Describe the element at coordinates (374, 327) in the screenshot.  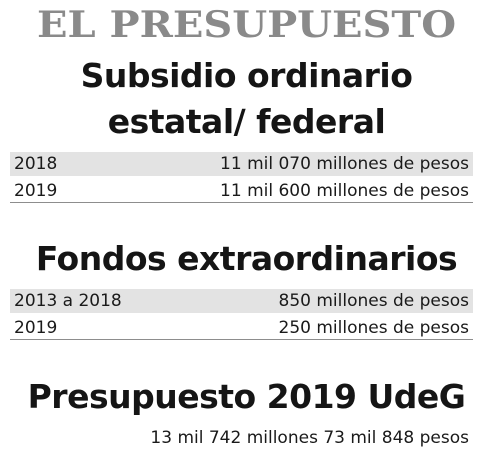
I see `row-amount: 250 millones de pesos` at that location.